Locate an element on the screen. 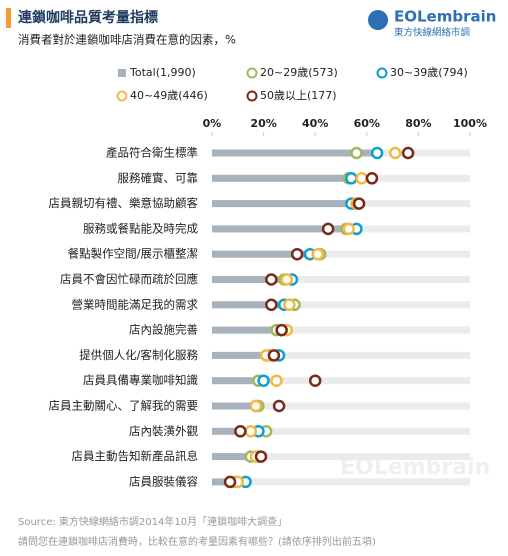 The image size is (508, 556). category-label: 店員服裝儀容 is located at coordinates (163, 481).